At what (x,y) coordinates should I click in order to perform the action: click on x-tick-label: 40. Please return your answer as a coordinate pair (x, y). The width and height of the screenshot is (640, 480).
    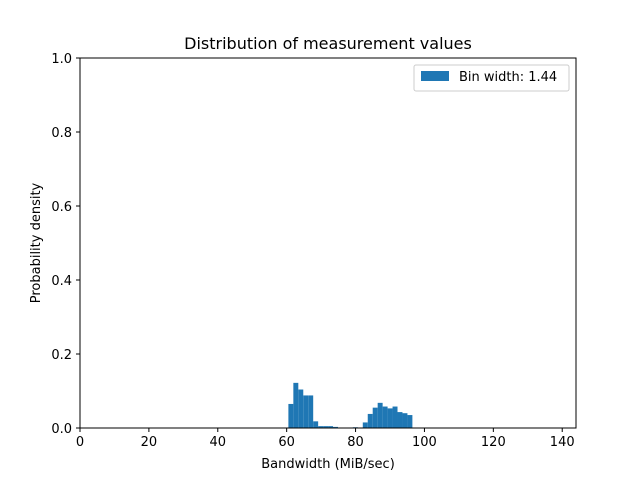
    Looking at the image, I should click on (218, 442).